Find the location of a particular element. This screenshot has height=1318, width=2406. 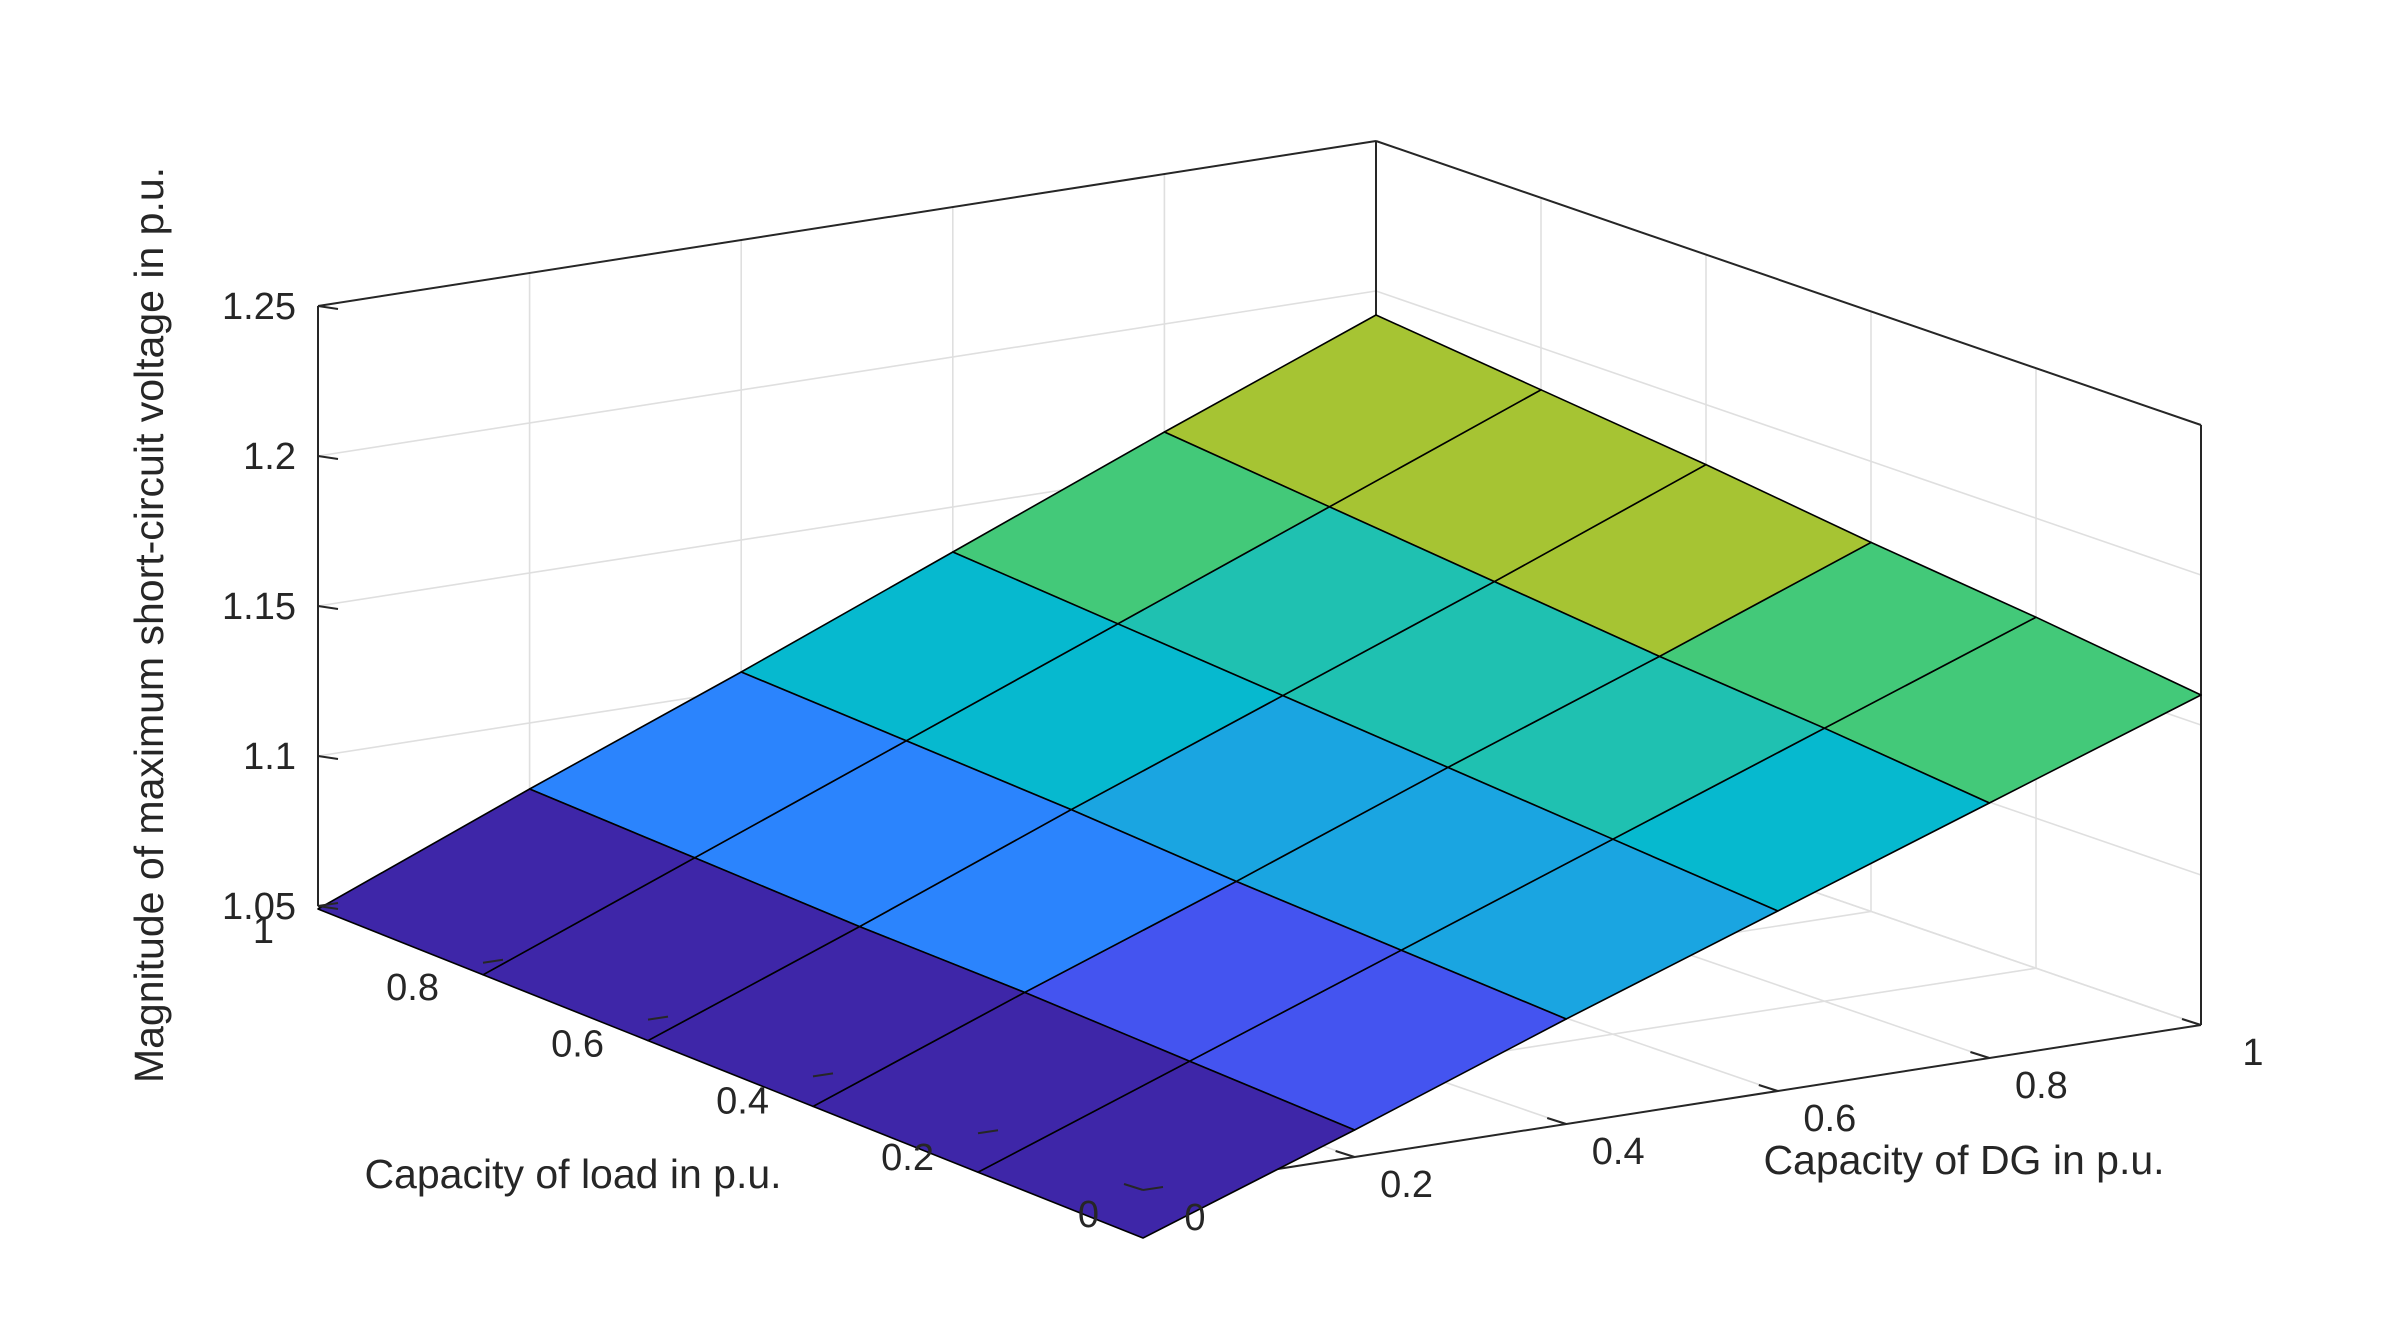

x-tick-label: 0.2 is located at coordinates (1406, 1185).